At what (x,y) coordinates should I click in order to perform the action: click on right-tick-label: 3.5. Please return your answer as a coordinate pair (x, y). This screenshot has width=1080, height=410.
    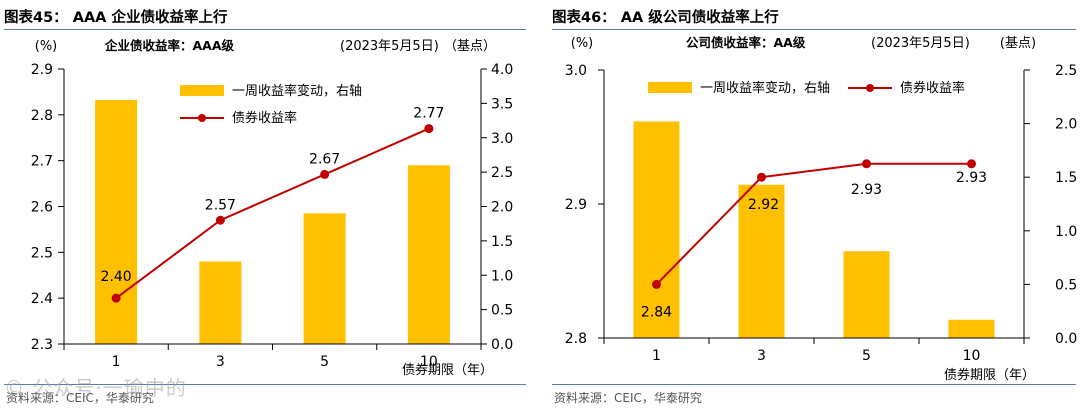
    Looking at the image, I should click on (502, 104).